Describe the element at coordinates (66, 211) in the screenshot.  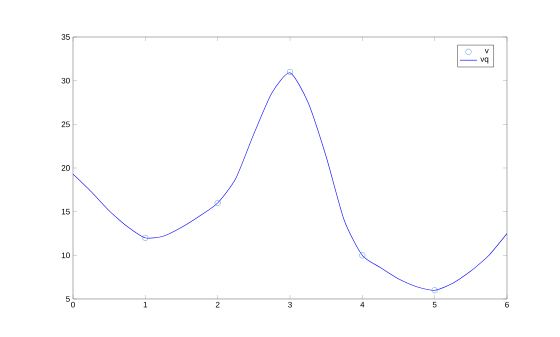
I see `y-tick-label: 15` at that location.